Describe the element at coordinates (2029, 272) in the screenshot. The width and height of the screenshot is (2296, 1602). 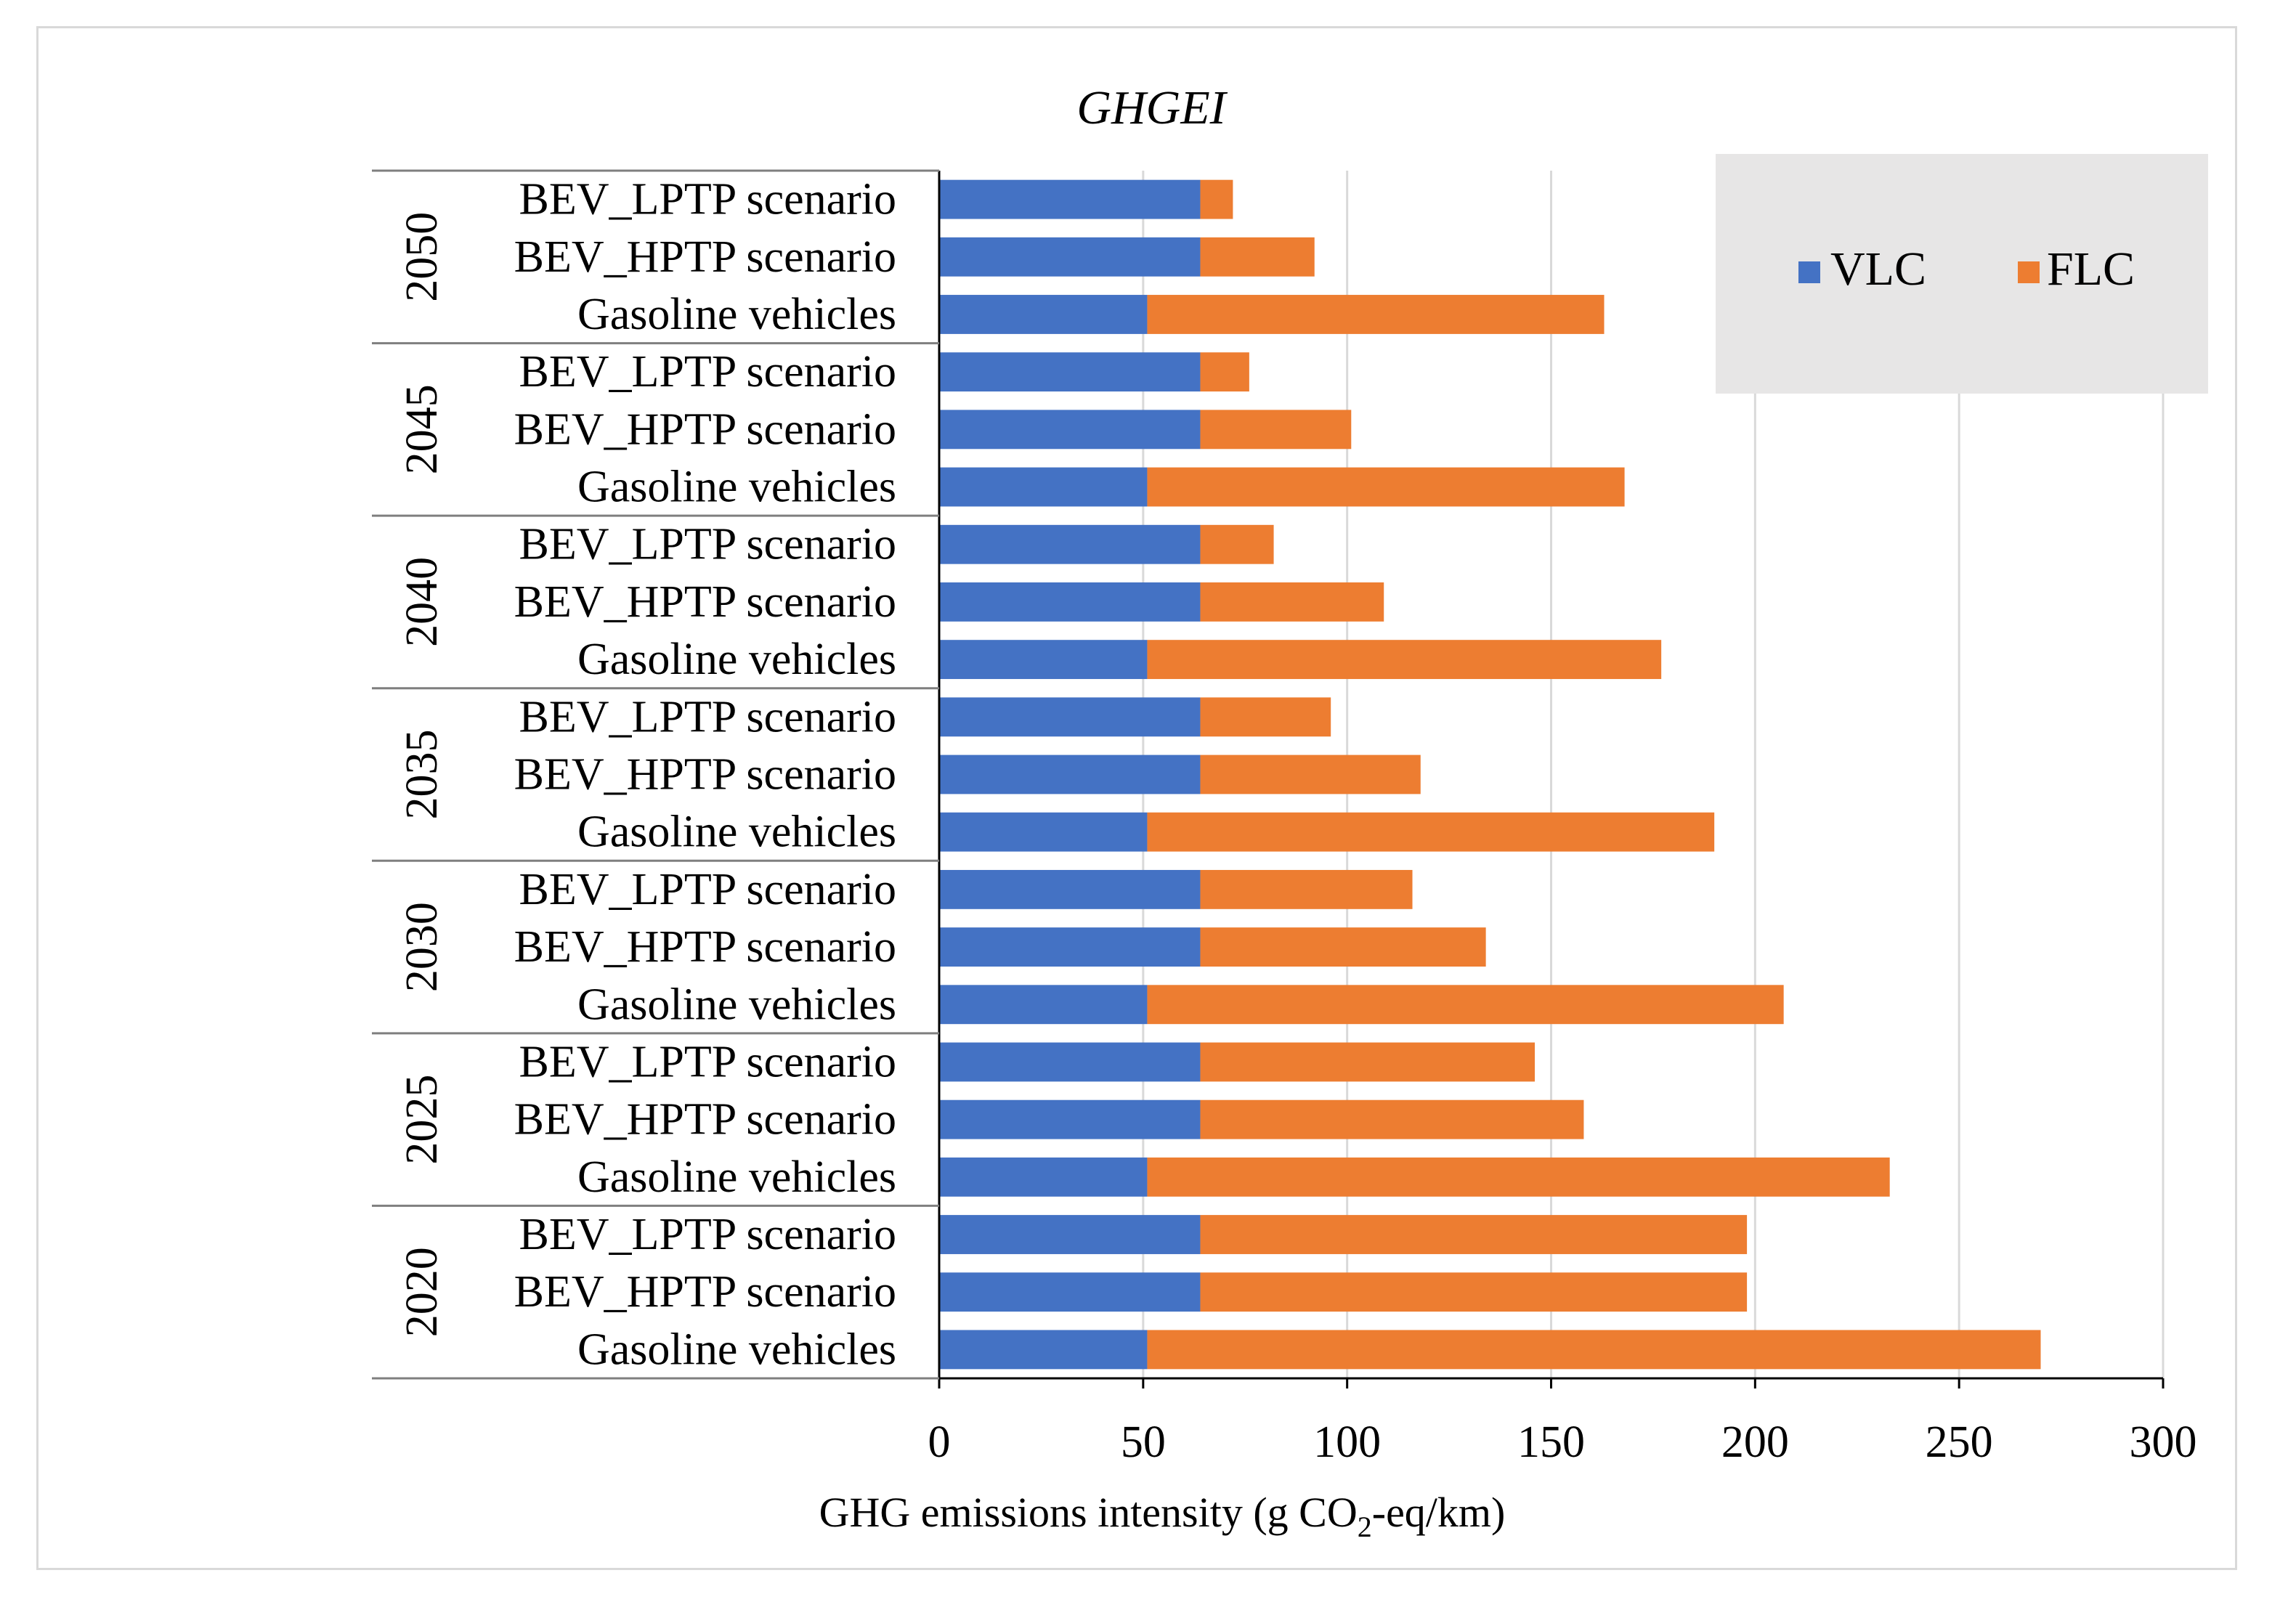
I see `legend-swatch-flc` at that location.